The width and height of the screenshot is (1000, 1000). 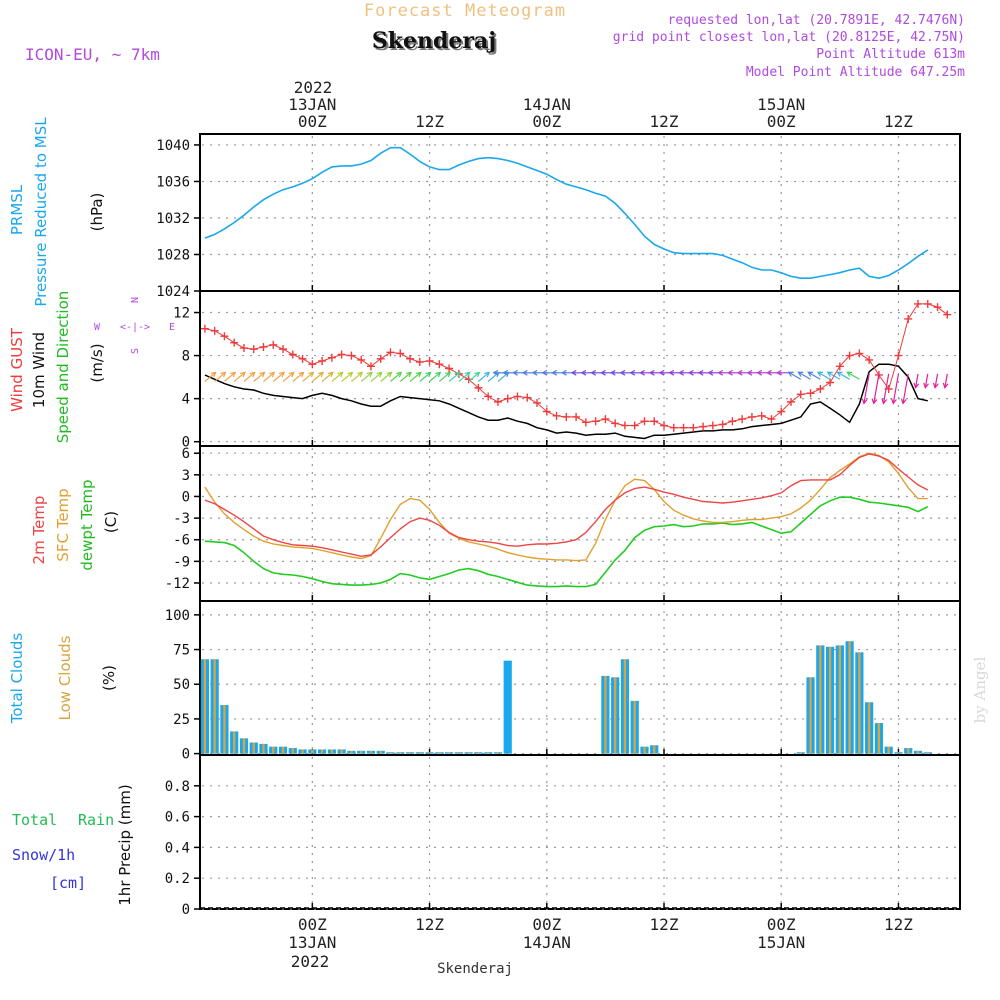 What do you see at coordinates (816, 20) in the screenshot?
I see `requested-coords: requested lon,lat (20.7891E, 42.7476N)` at bounding box center [816, 20].